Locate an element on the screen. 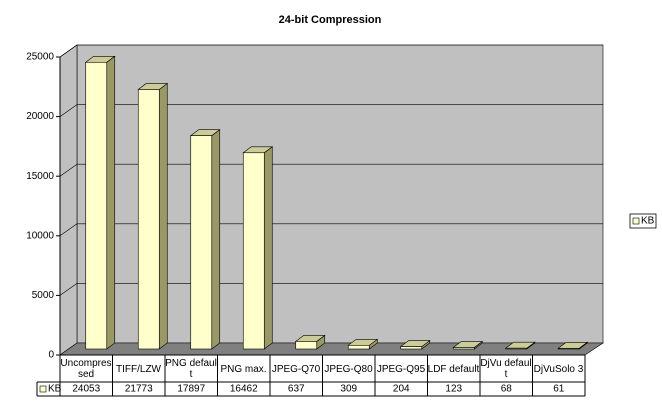 The width and height of the screenshot is (662, 407). table-value: 204 is located at coordinates (401, 389).